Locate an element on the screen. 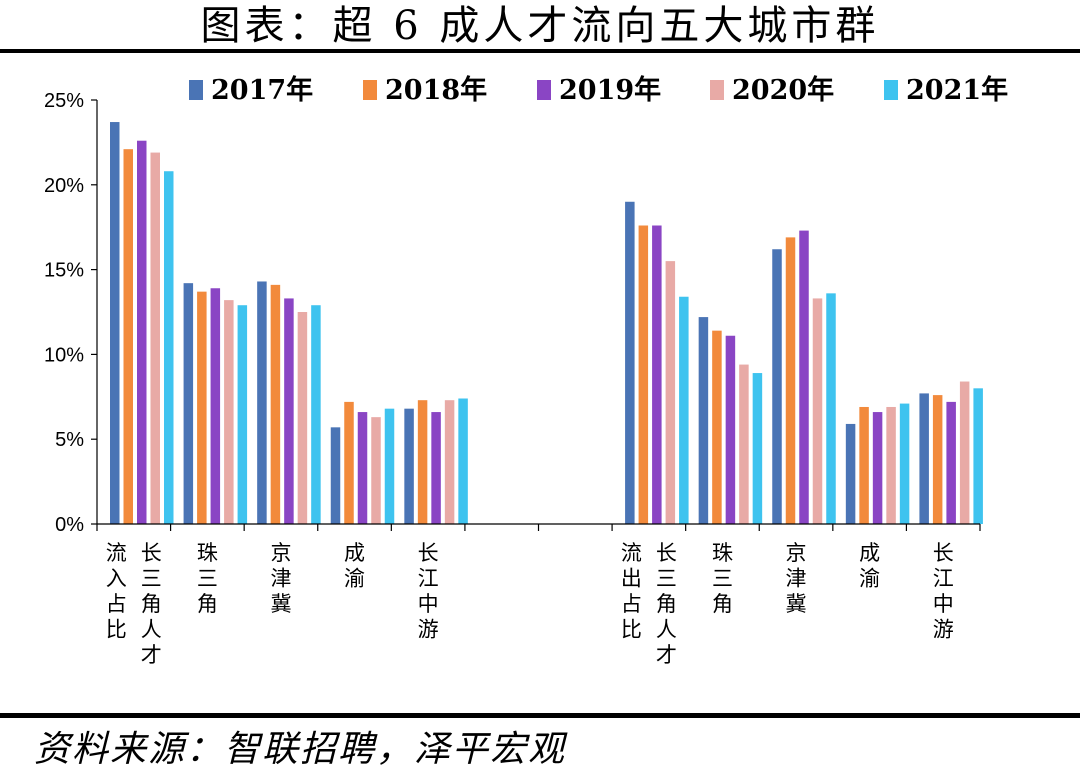 This screenshot has height=779, width=1080. y-tick-label: 15% is located at coordinates (64, 271).